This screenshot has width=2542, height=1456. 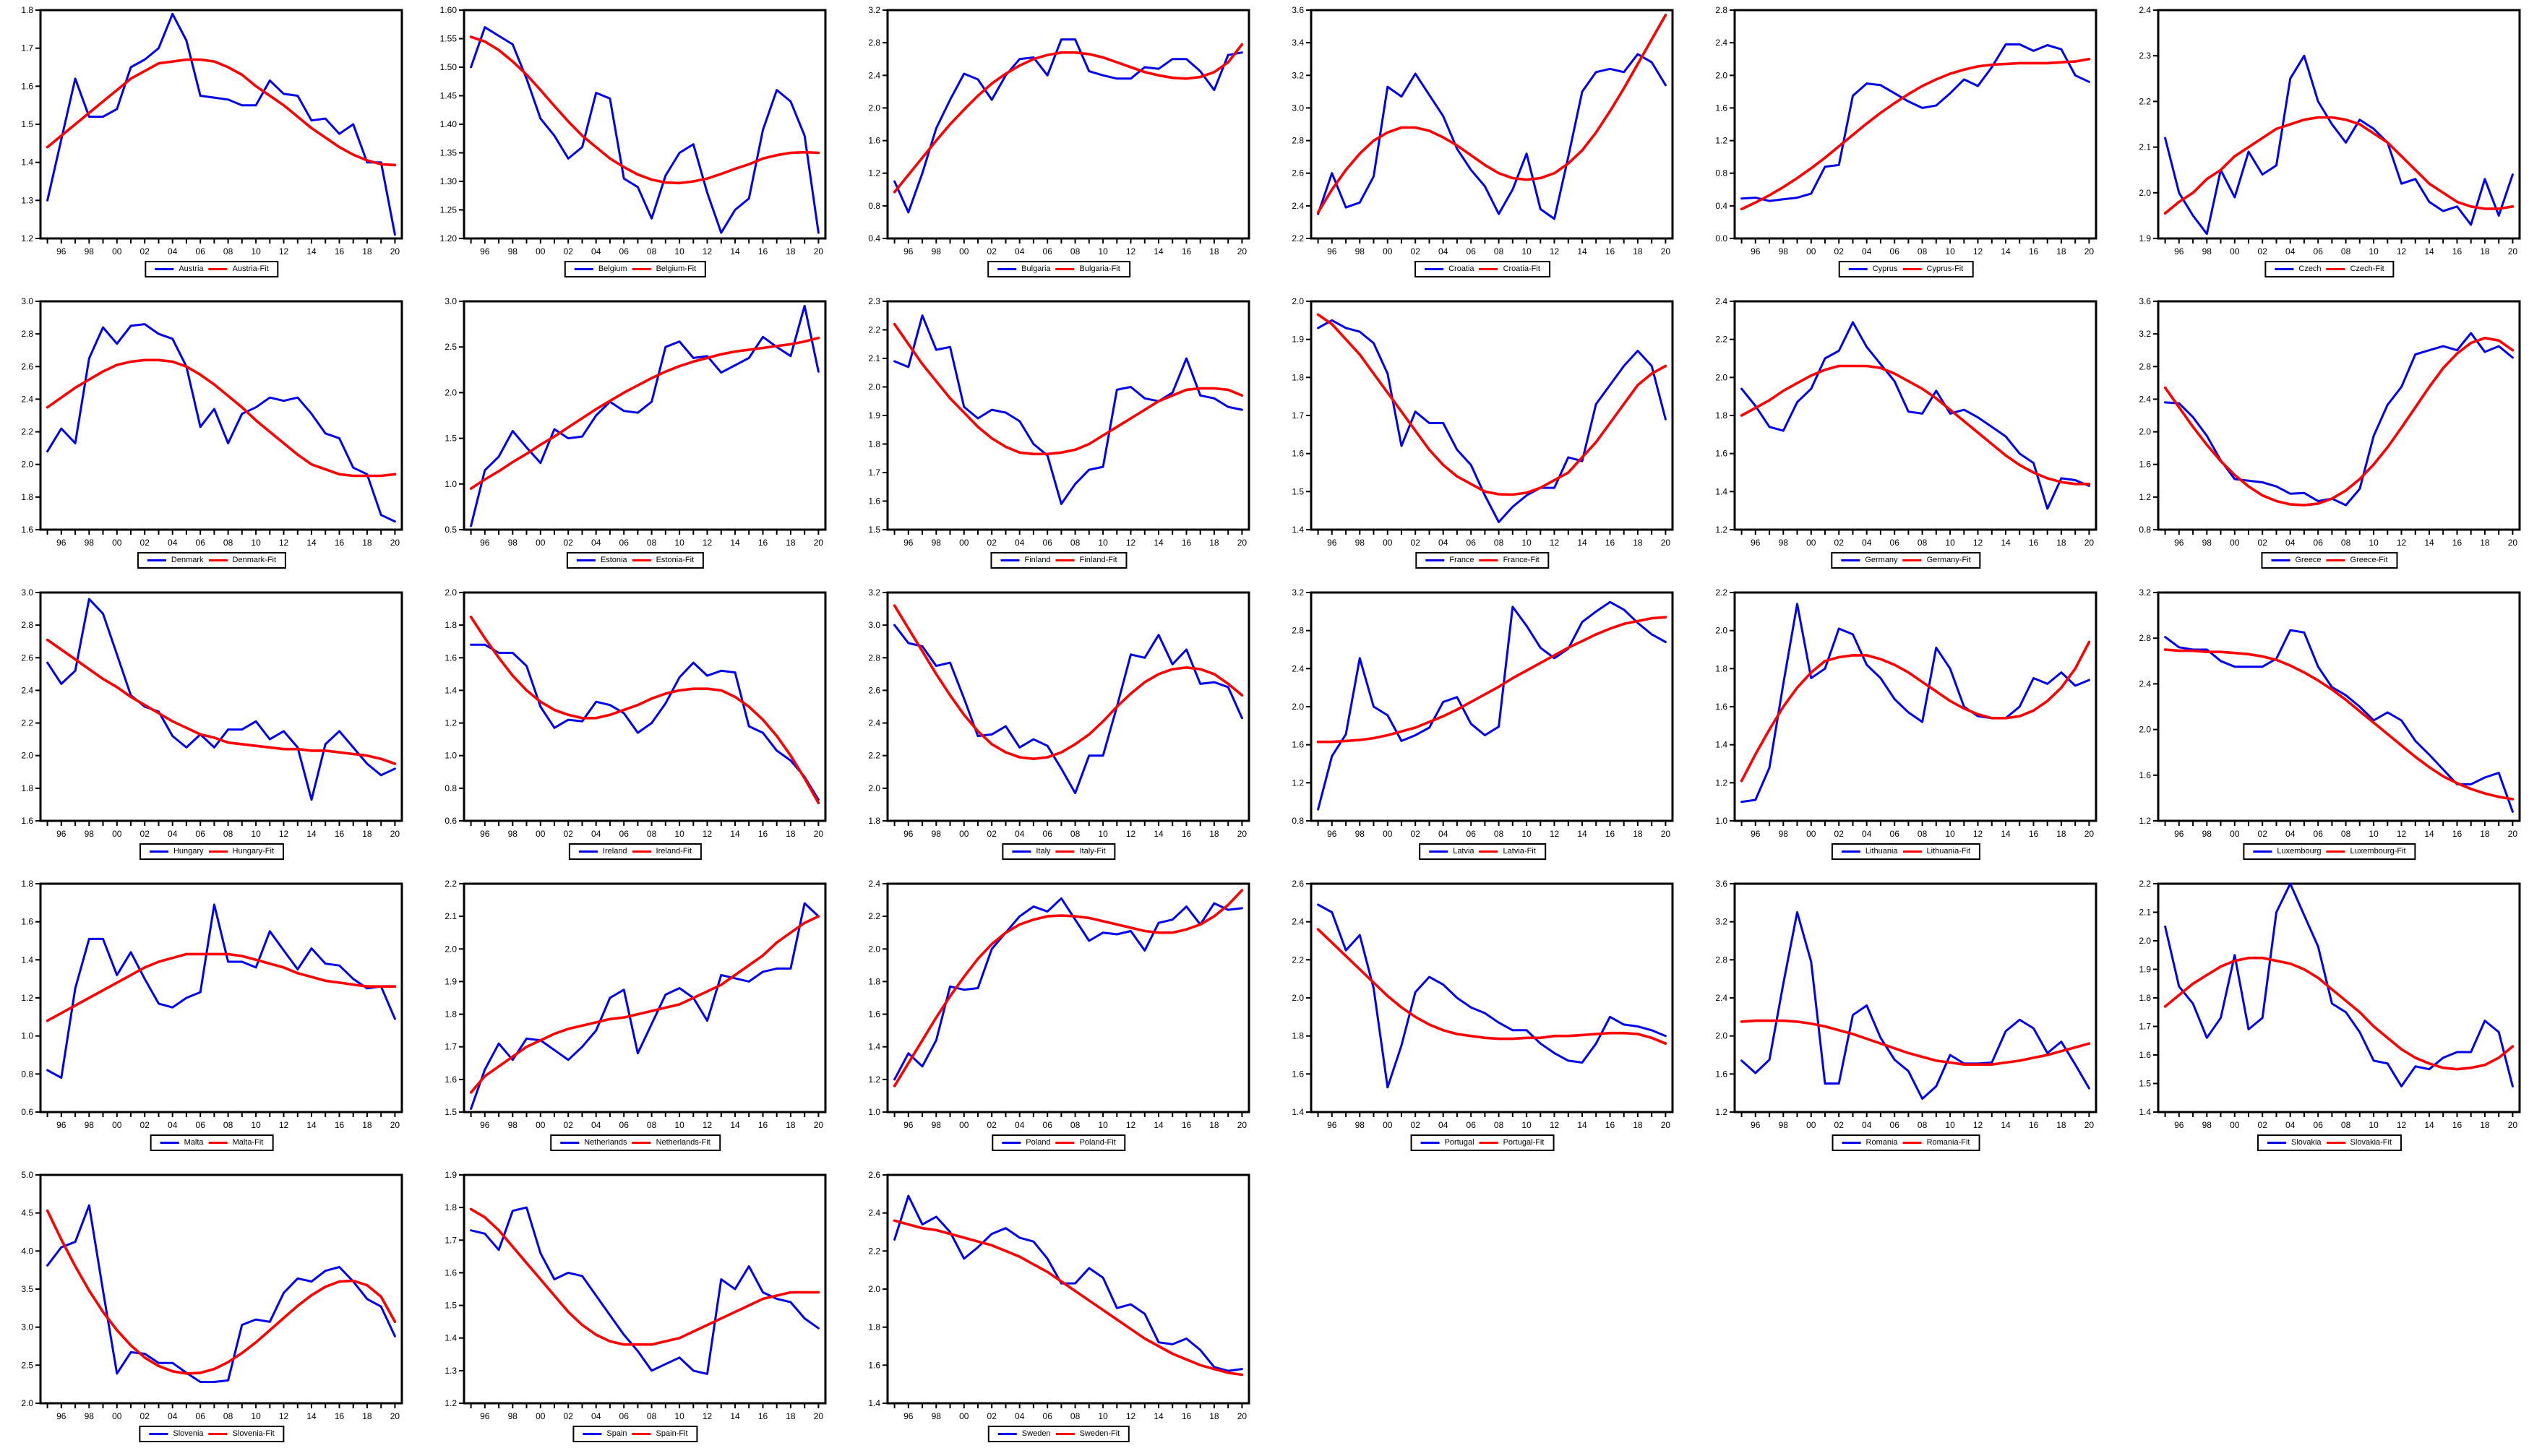 What do you see at coordinates (1519, 851) in the screenshot?
I see `legend-fit-label: Latvia-Fit` at bounding box center [1519, 851].